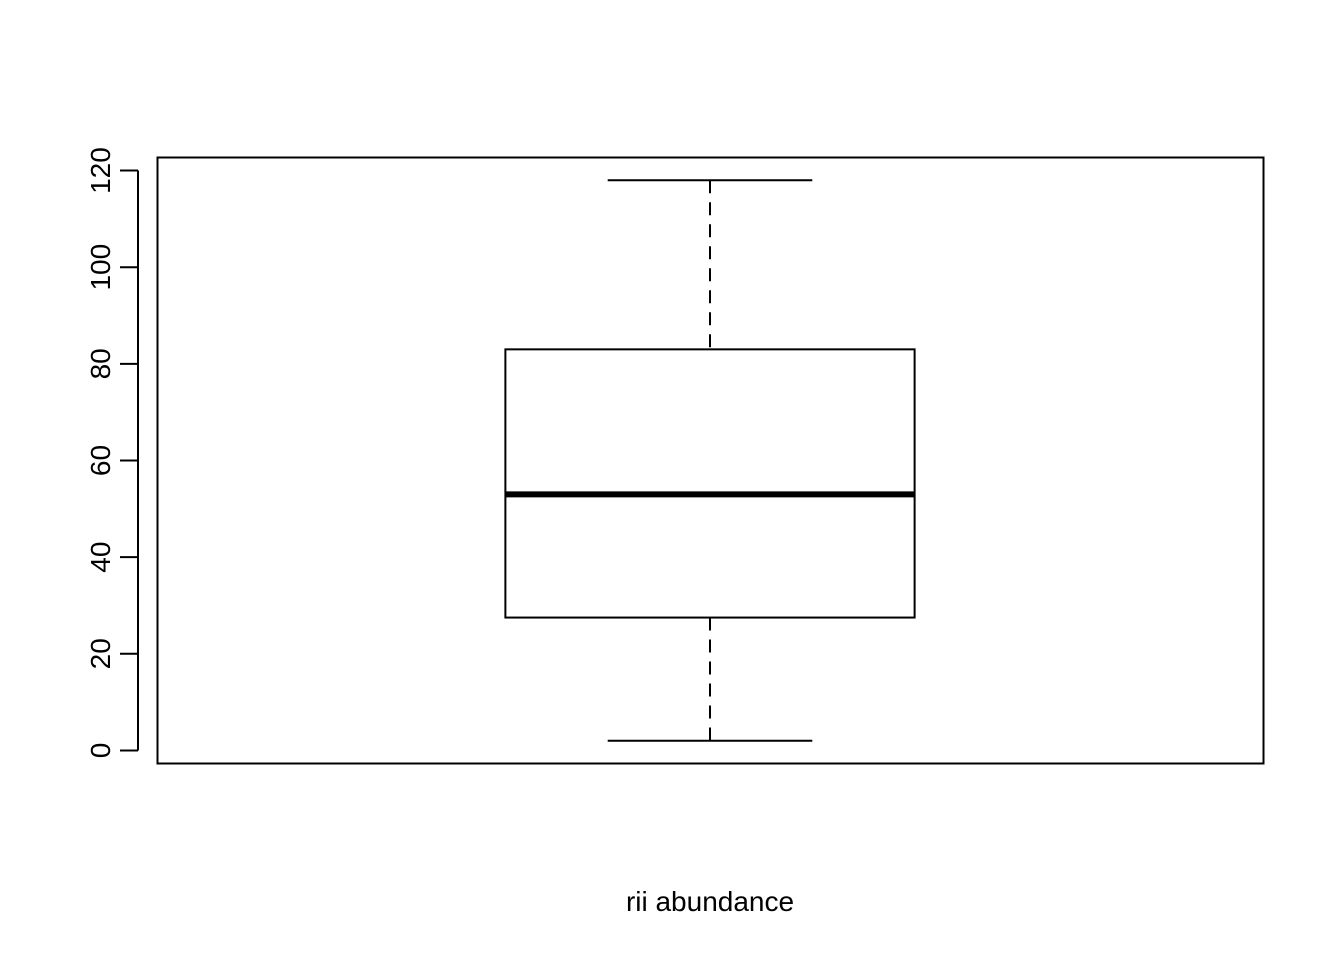 The width and height of the screenshot is (1344, 960). What do you see at coordinates (100, 557) in the screenshot?
I see `y-tick-label: 40` at bounding box center [100, 557].